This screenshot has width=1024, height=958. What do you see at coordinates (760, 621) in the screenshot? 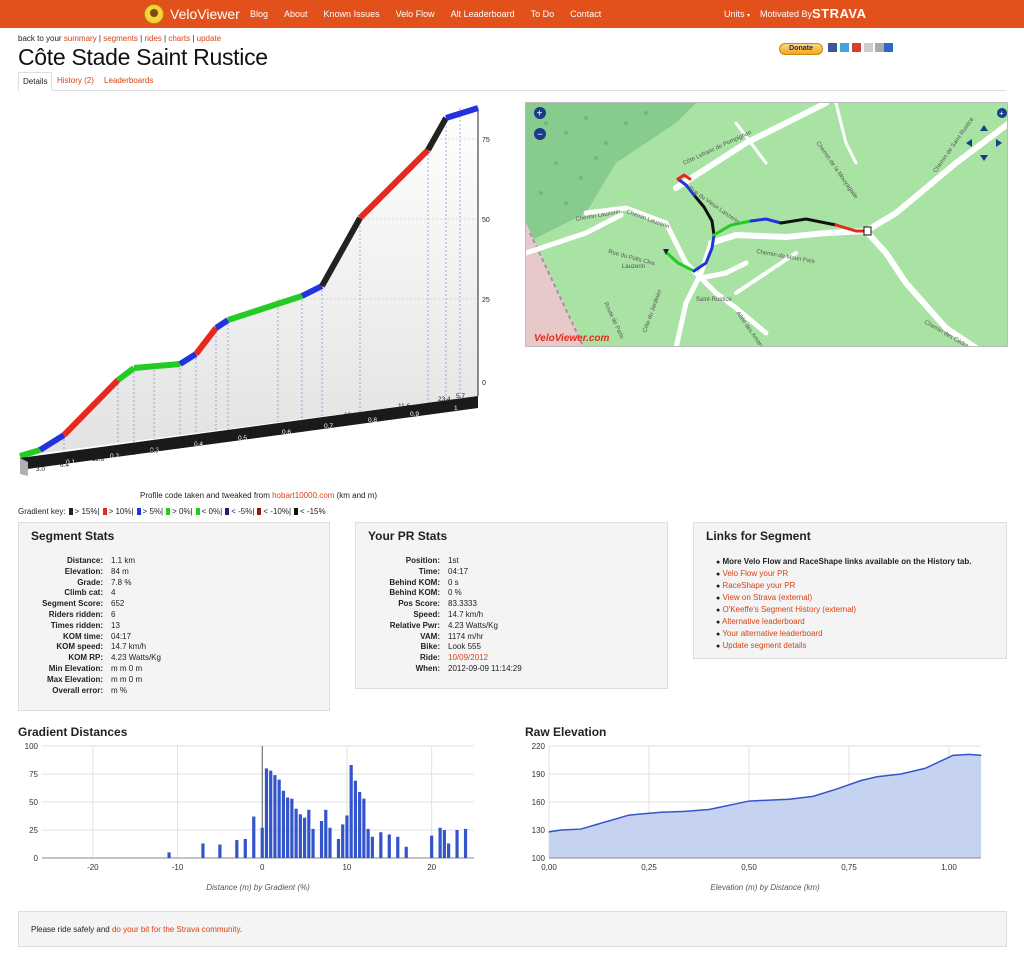
I see `link-alt-leaderboard: ● Alternative leaderboard` at bounding box center [760, 621].